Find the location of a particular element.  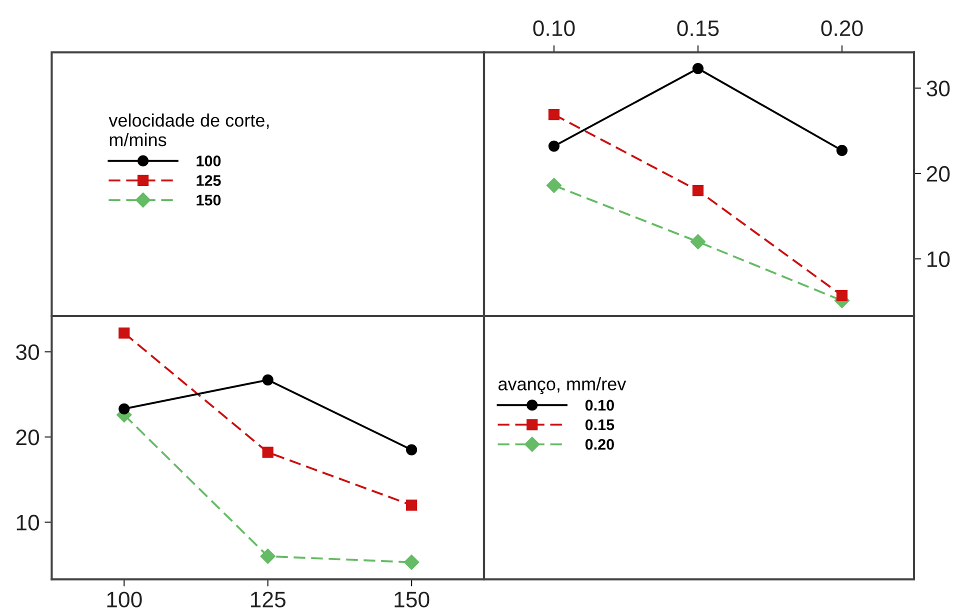

x-tick-label: 0.15 is located at coordinates (698, 28).